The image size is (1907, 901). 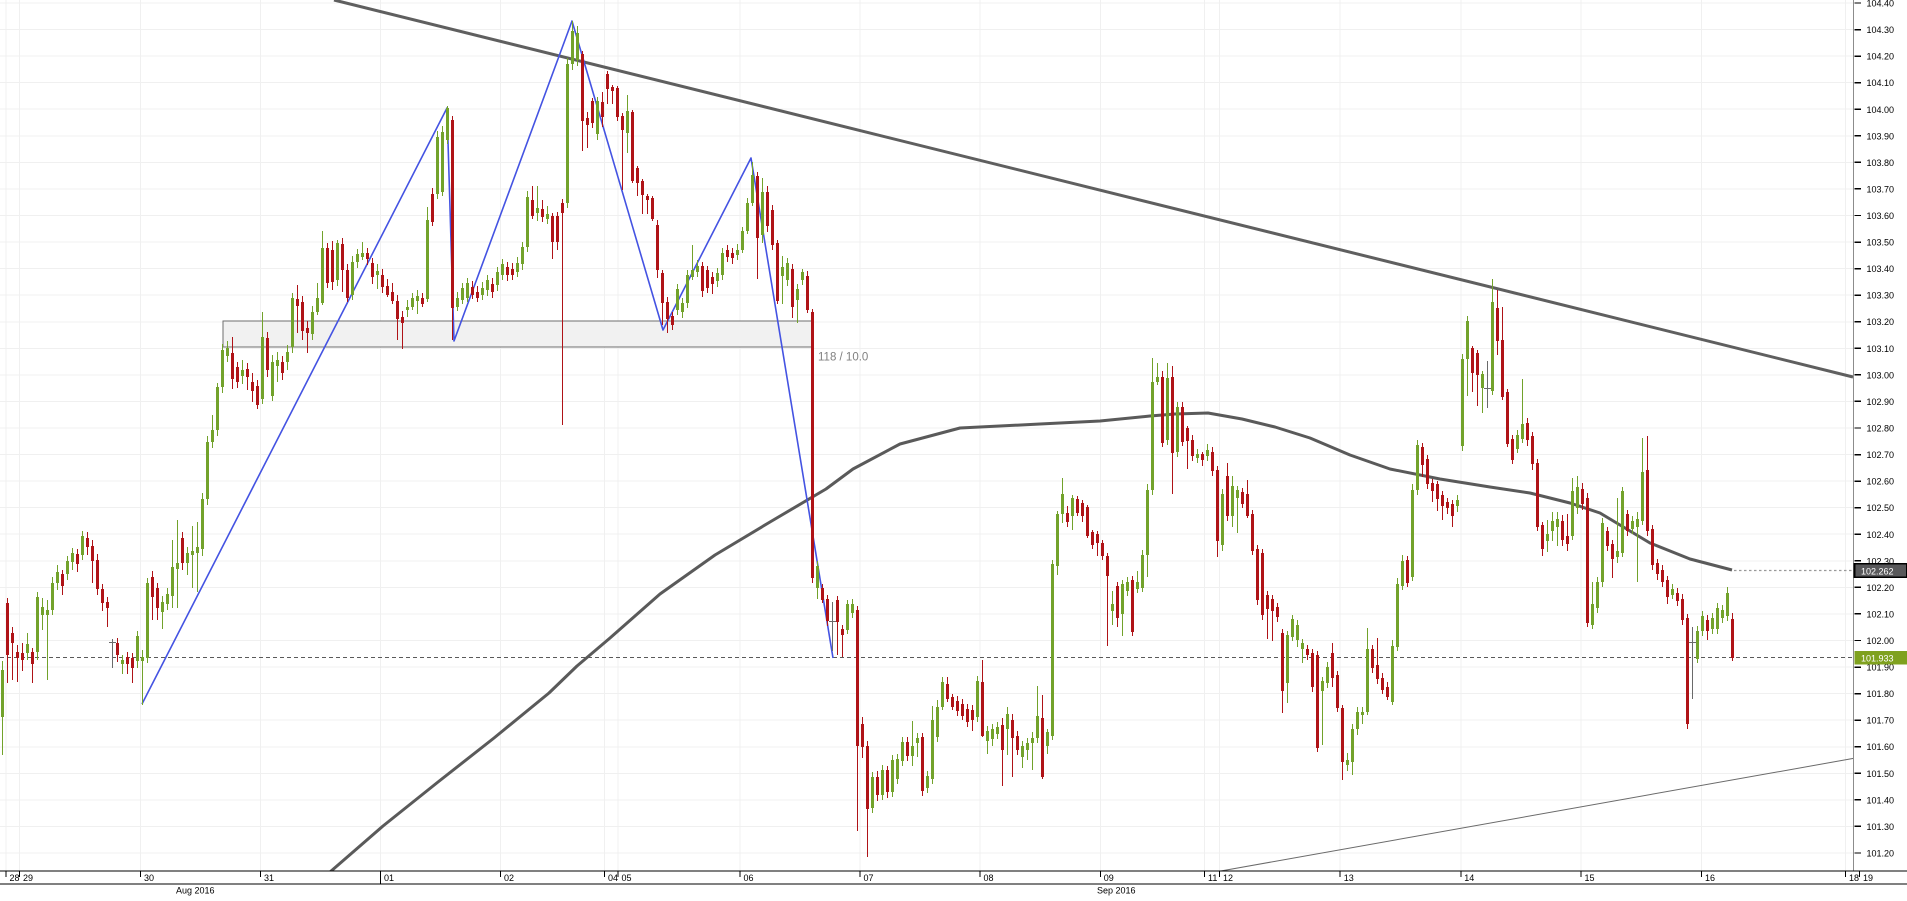 I want to click on svg-text: 01, so click(x=389, y=878).